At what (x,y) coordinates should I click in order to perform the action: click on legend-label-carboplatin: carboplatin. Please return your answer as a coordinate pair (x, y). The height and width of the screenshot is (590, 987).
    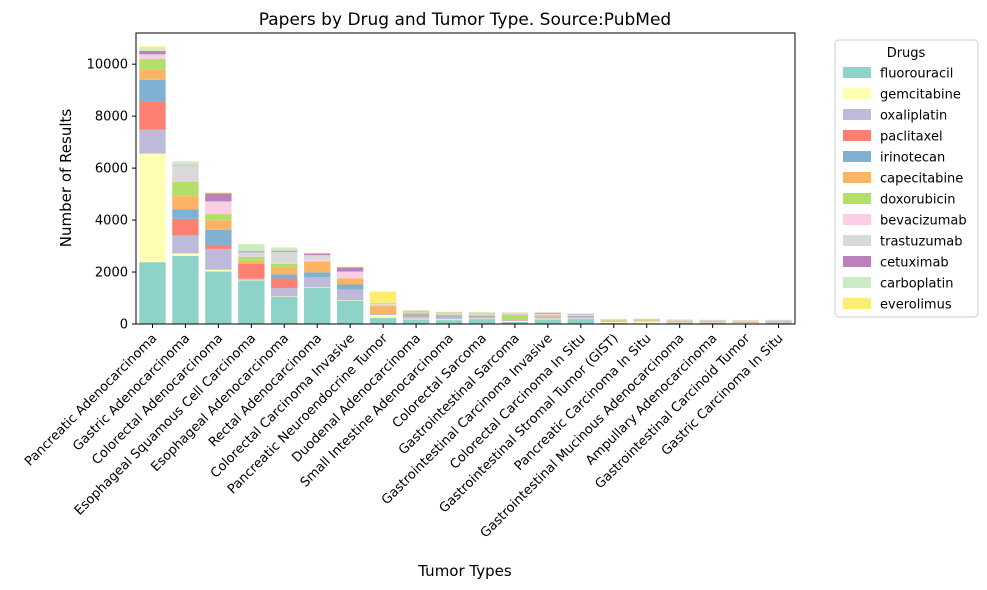
    Looking at the image, I should click on (916, 284).